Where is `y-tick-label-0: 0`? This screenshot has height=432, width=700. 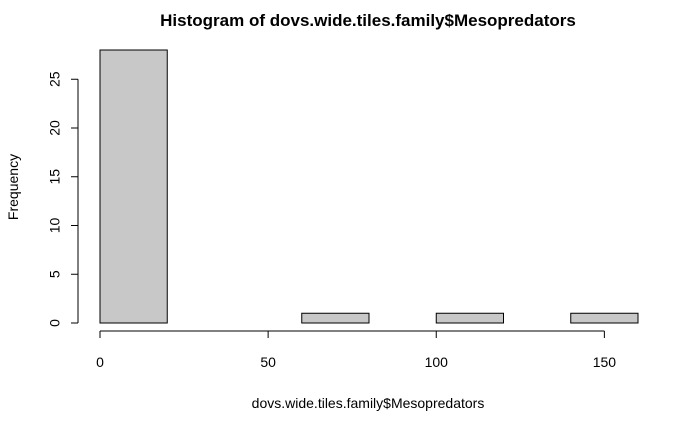 y-tick-label-0: 0 is located at coordinates (55, 323).